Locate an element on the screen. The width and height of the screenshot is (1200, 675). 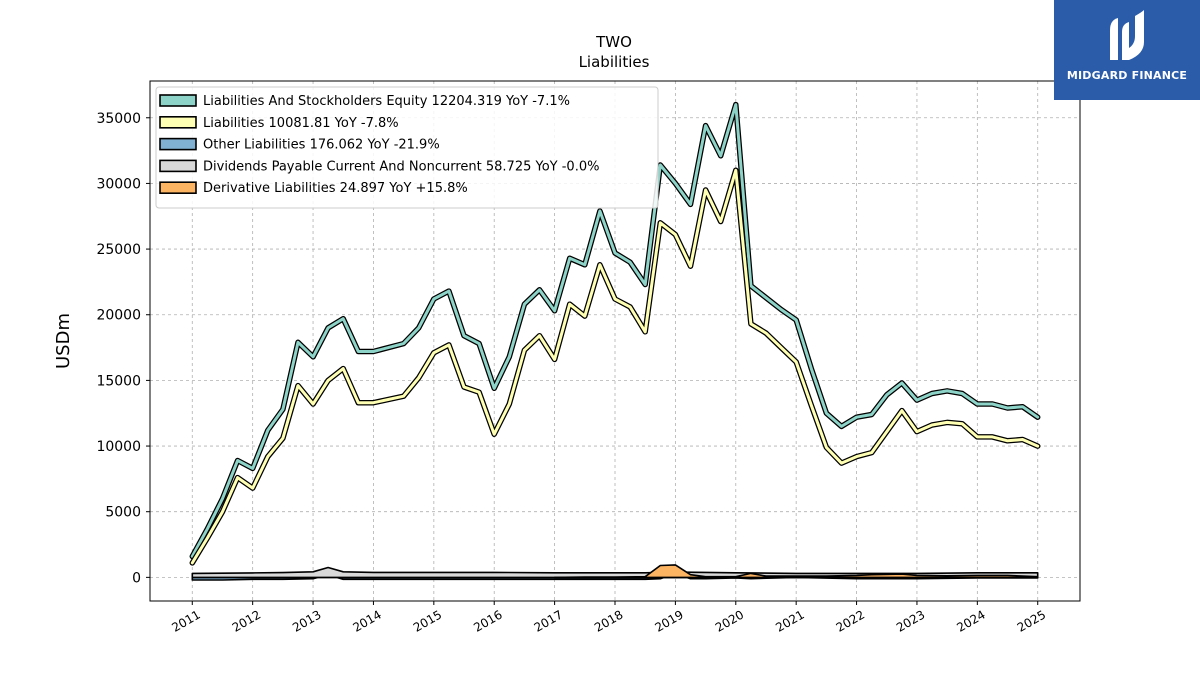
logo-text: MIDGARD FINANCE is located at coordinates (1127, 75).